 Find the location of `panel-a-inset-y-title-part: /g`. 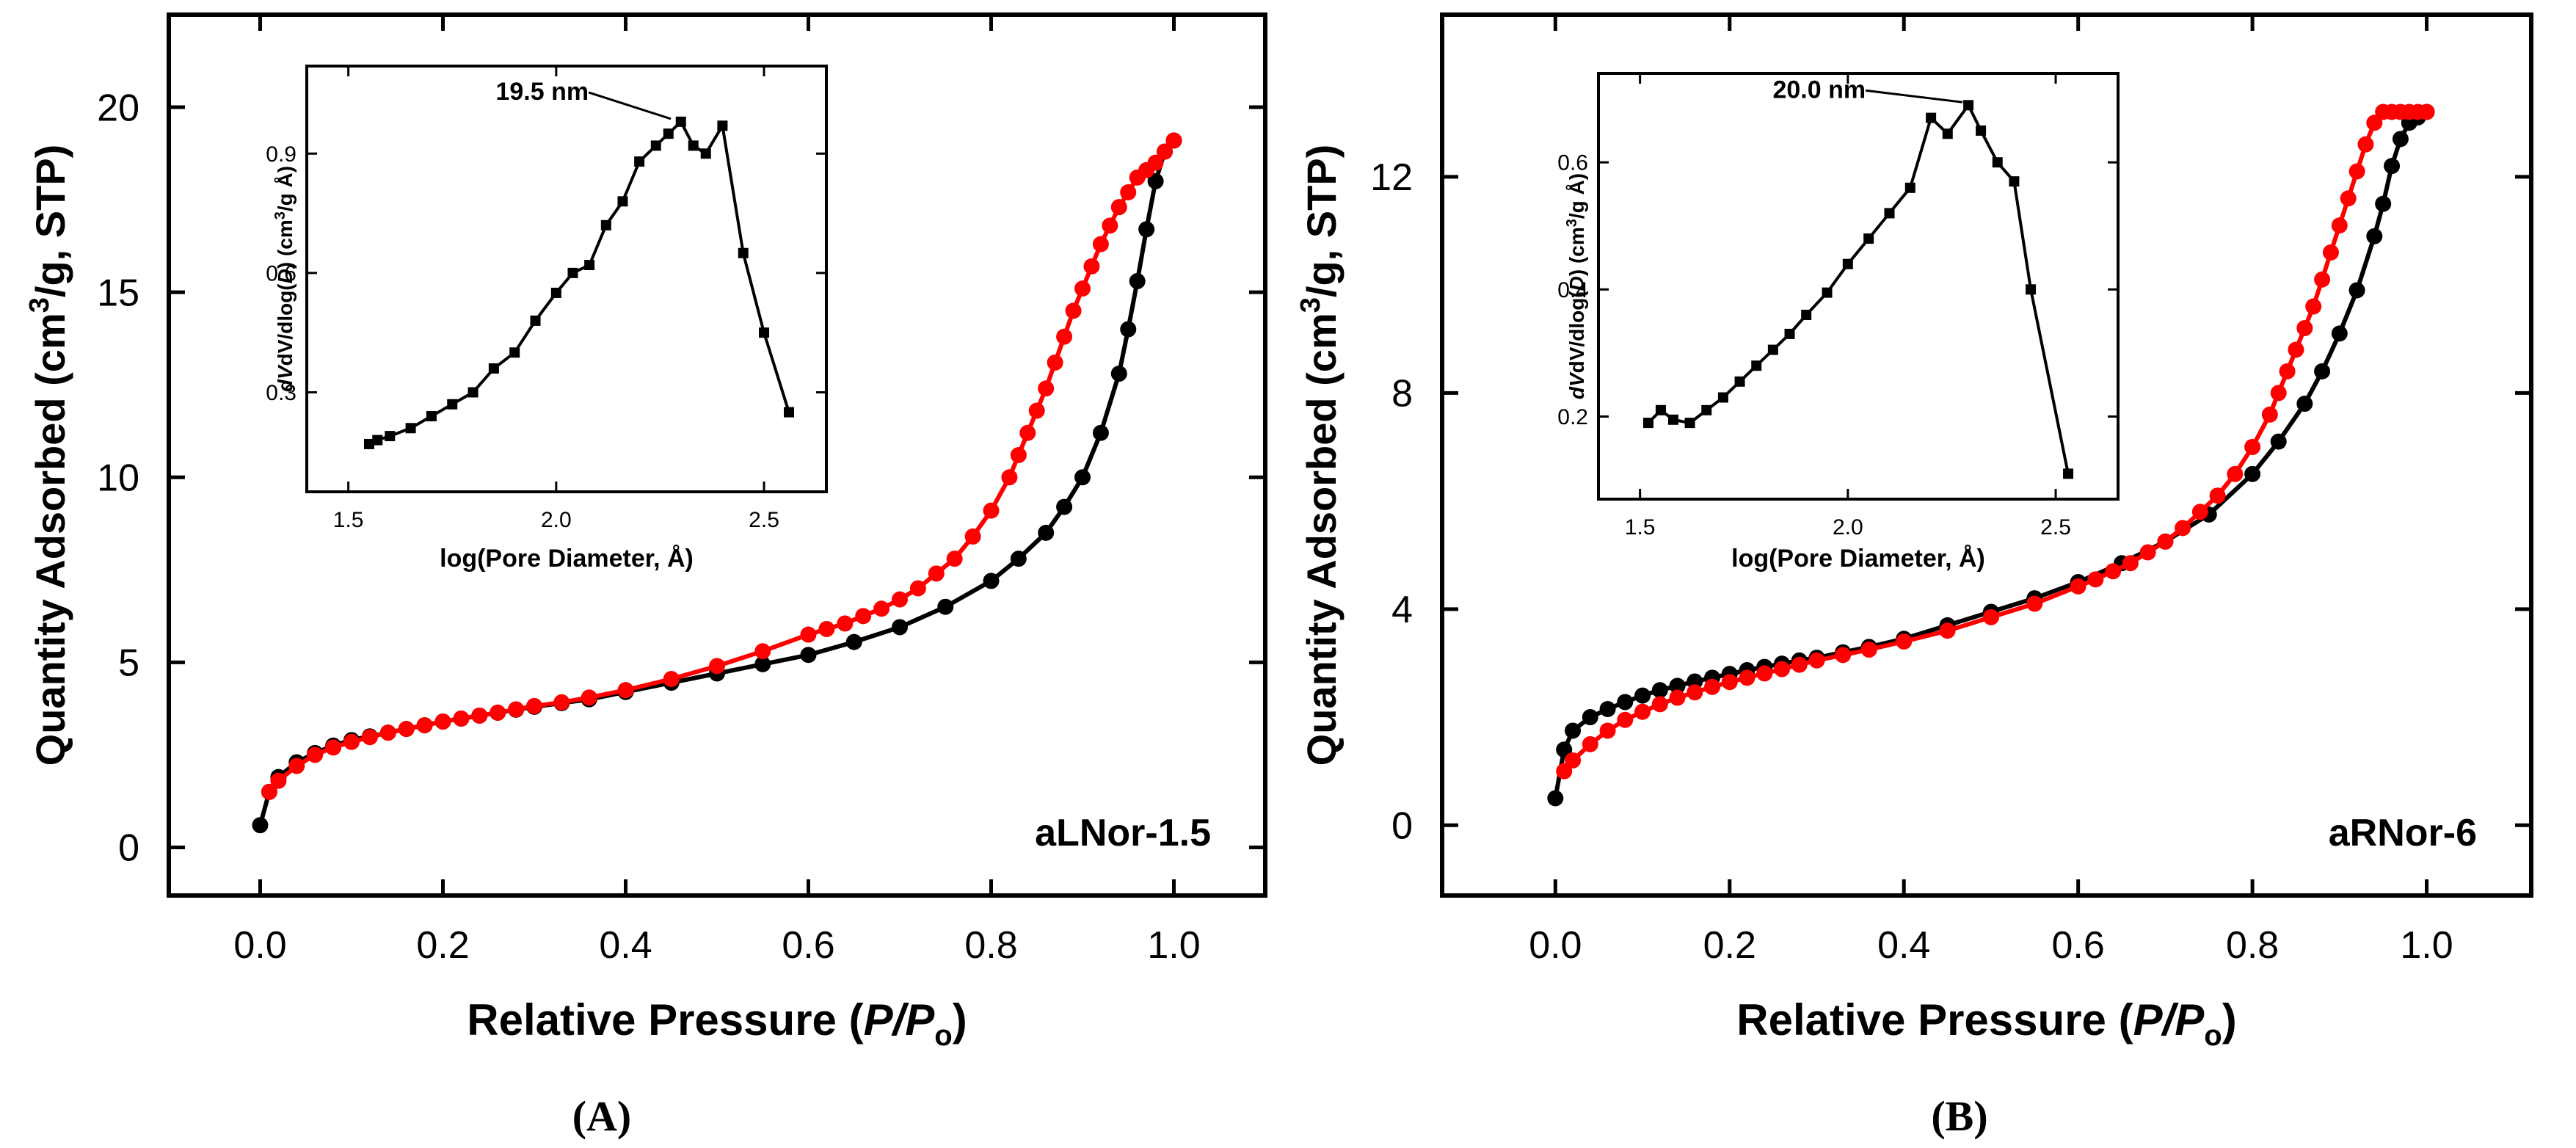

panel-a-inset-y-title-part: /g is located at coordinates (285, 199).